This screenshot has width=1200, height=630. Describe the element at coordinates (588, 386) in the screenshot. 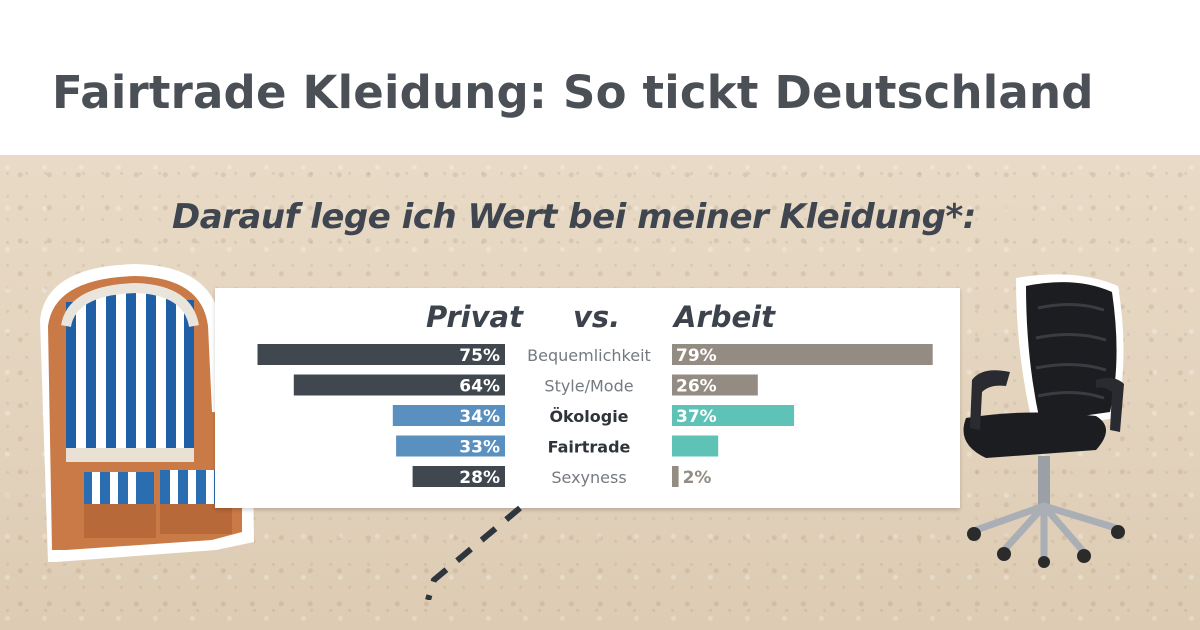

I see `category-label-1: Style/Mode` at that location.